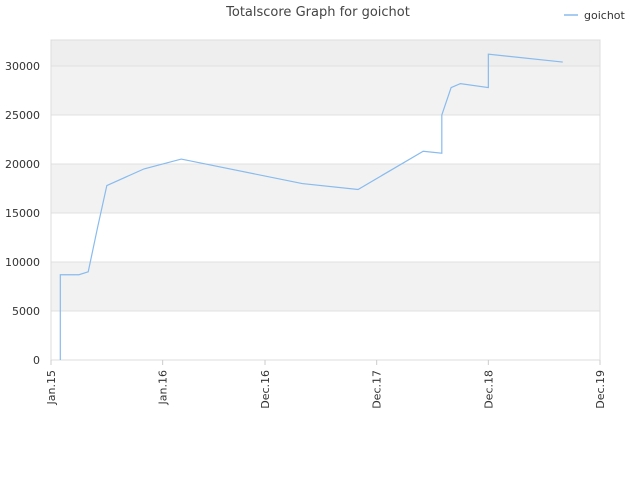 The image size is (640, 480). What do you see at coordinates (22, 66) in the screenshot?
I see `y-tick-label: 30000` at bounding box center [22, 66].